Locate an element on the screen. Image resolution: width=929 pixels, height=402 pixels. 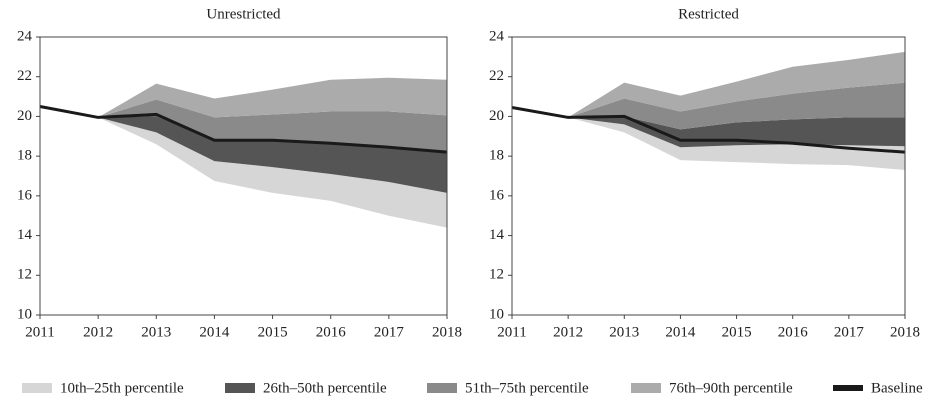
legend-label: 76th–90th percentile is located at coordinates (731, 388).